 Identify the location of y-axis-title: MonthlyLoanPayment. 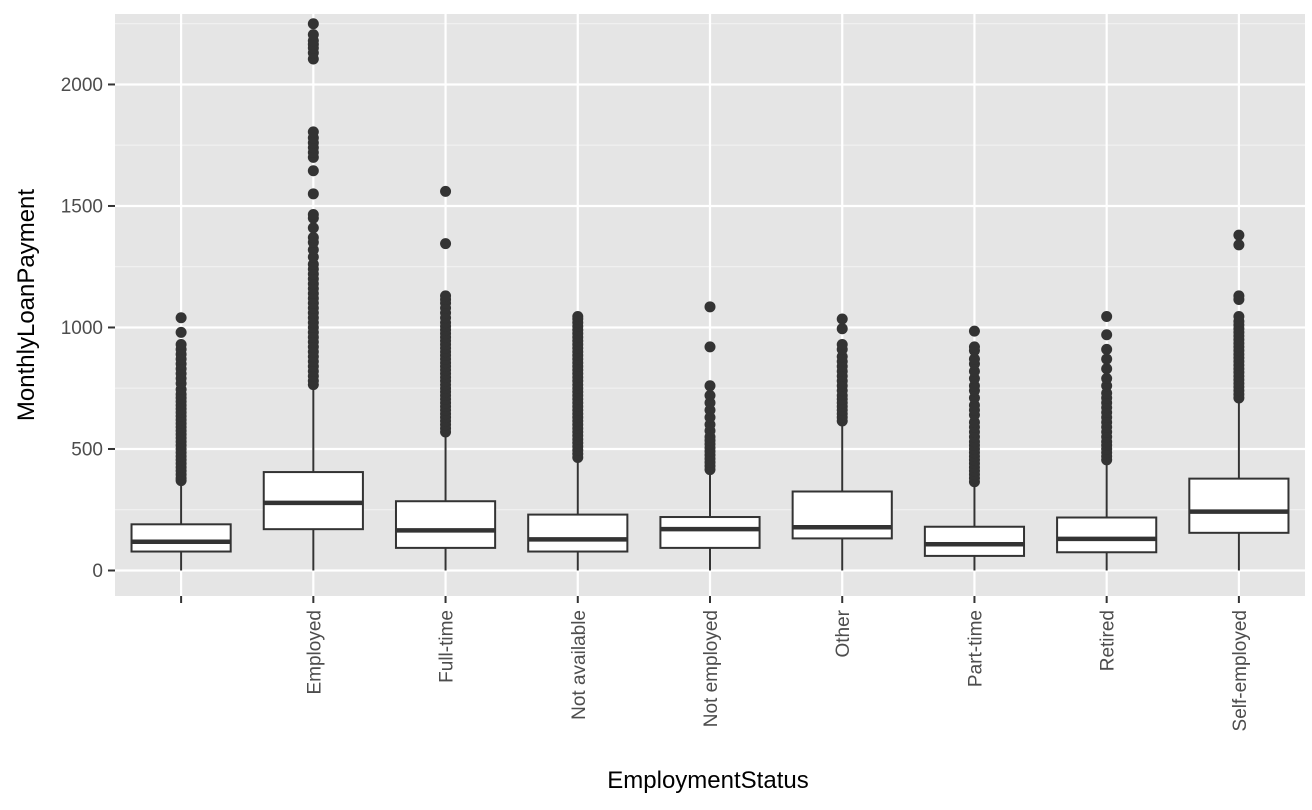
(26, 305).